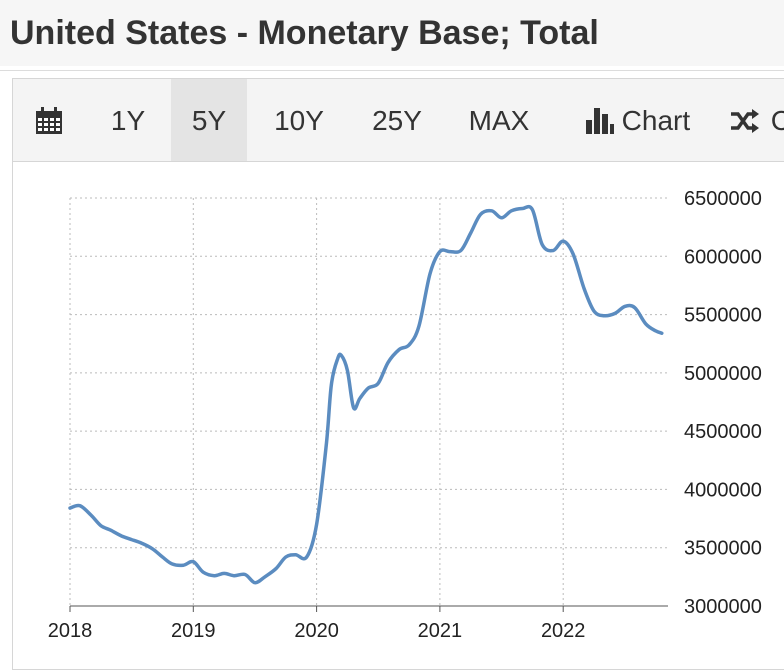 This screenshot has height=670, width=784. What do you see at coordinates (723, 549) in the screenshot?
I see `y-tick-label: 3500000` at bounding box center [723, 549].